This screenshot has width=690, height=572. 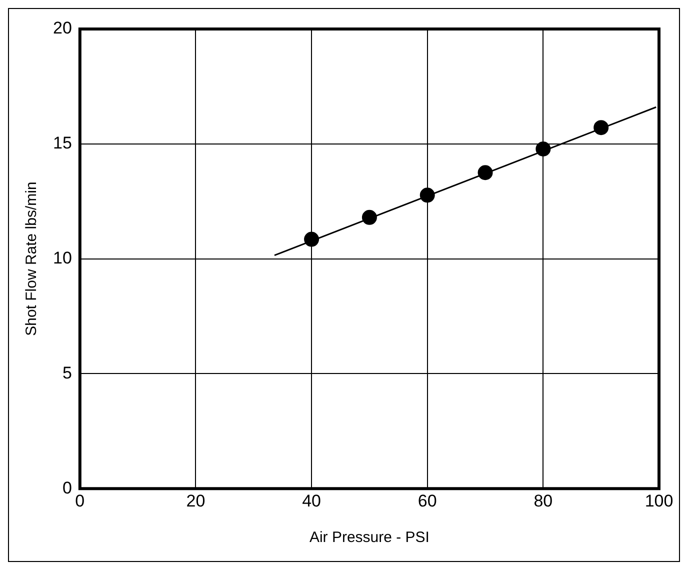 I want to click on x-tick-label: 80, so click(x=543, y=500).